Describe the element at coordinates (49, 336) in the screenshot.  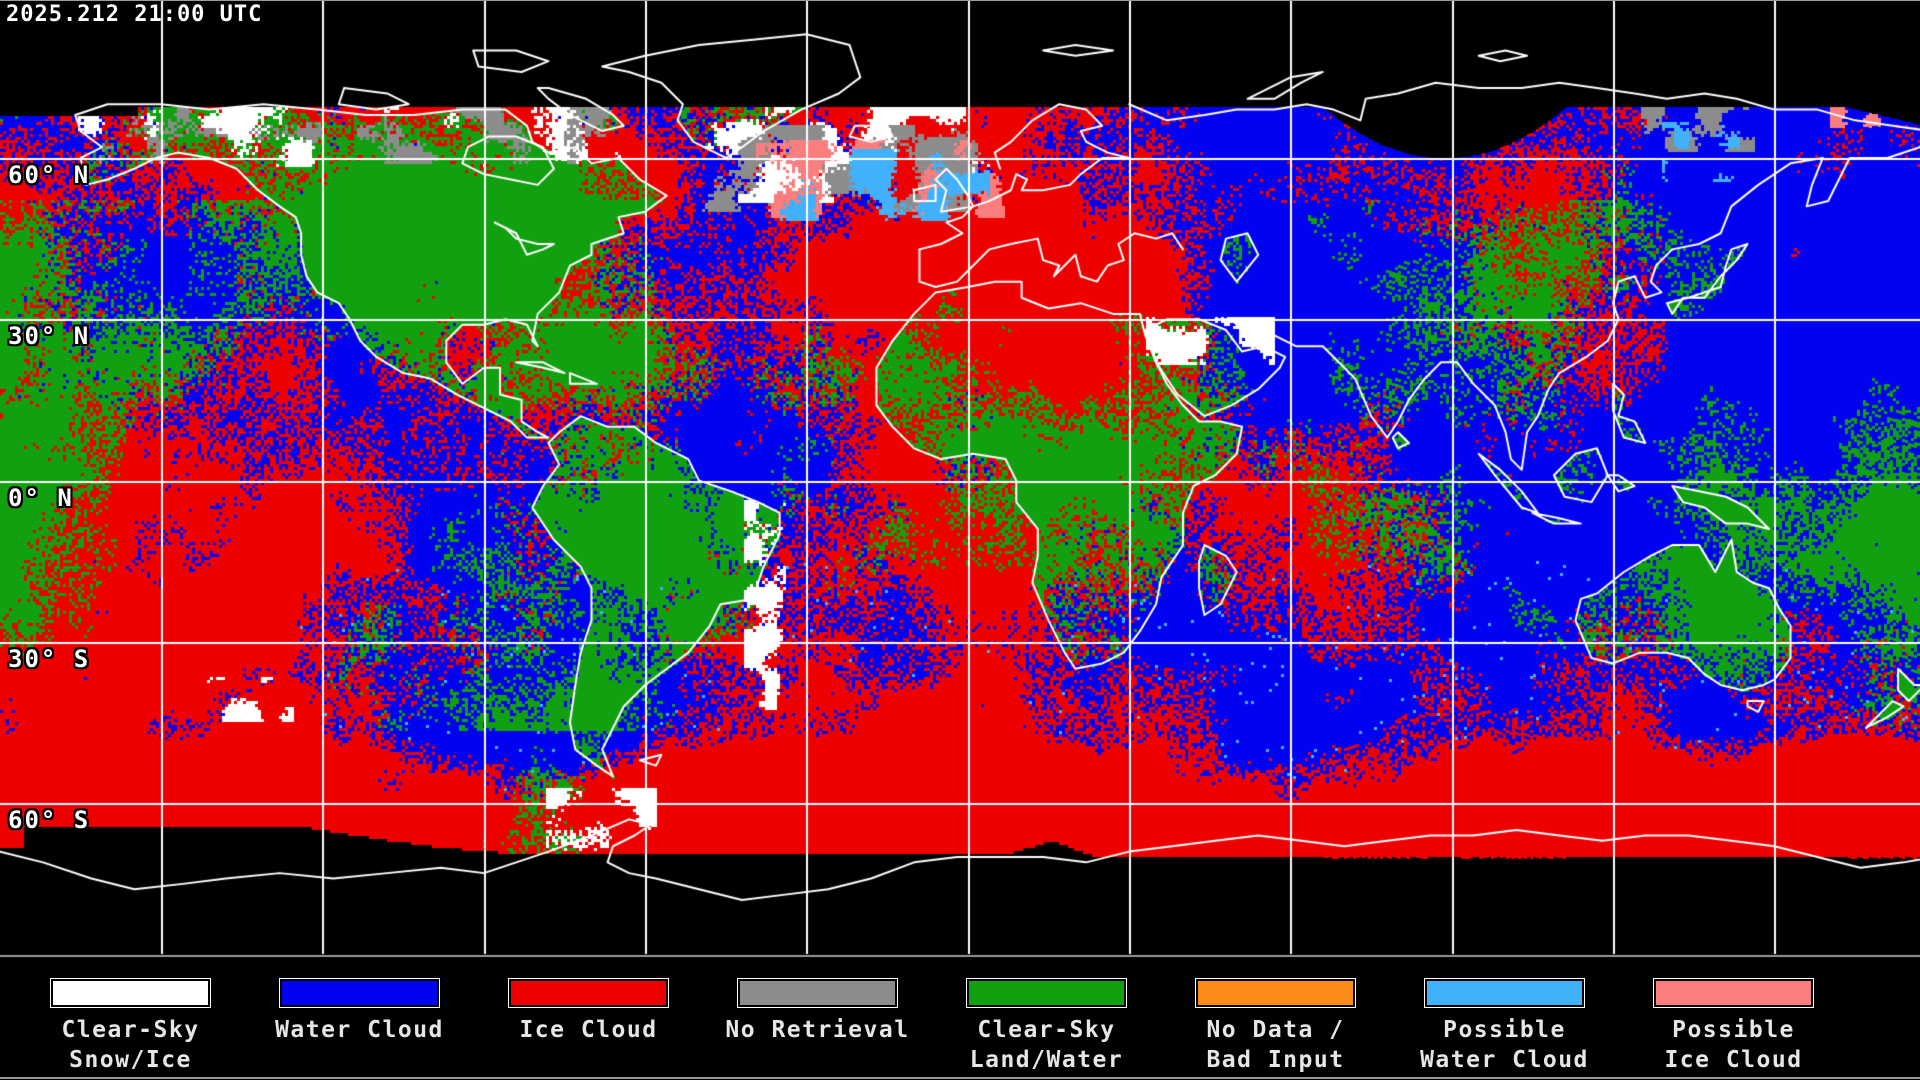
I see `lat-label-30n: 30° N` at that location.